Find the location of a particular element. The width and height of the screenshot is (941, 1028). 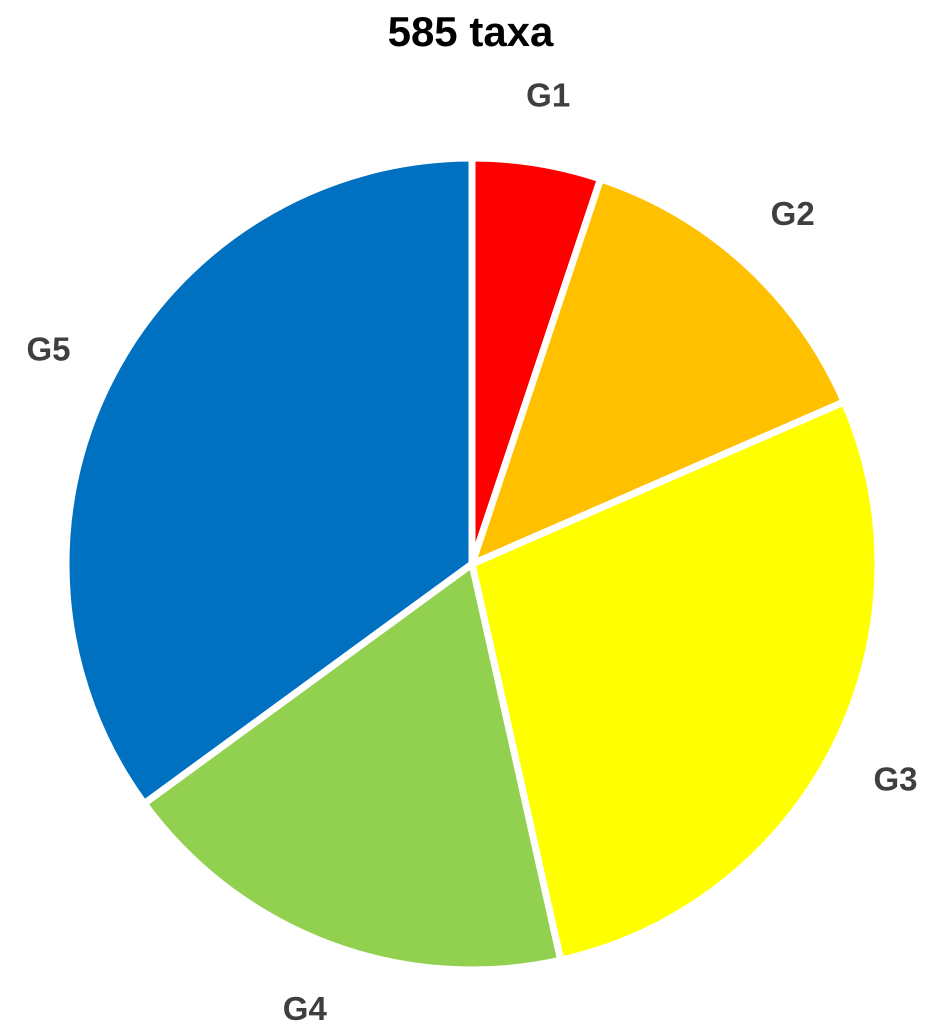

slice-label-g5: G5 is located at coordinates (48, 348).